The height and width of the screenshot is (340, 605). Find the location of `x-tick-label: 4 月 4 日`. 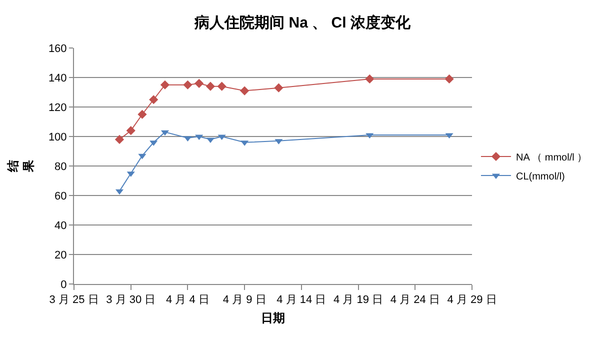

x-tick-label: 4 月 4 日 is located at coordinates (188, 300).